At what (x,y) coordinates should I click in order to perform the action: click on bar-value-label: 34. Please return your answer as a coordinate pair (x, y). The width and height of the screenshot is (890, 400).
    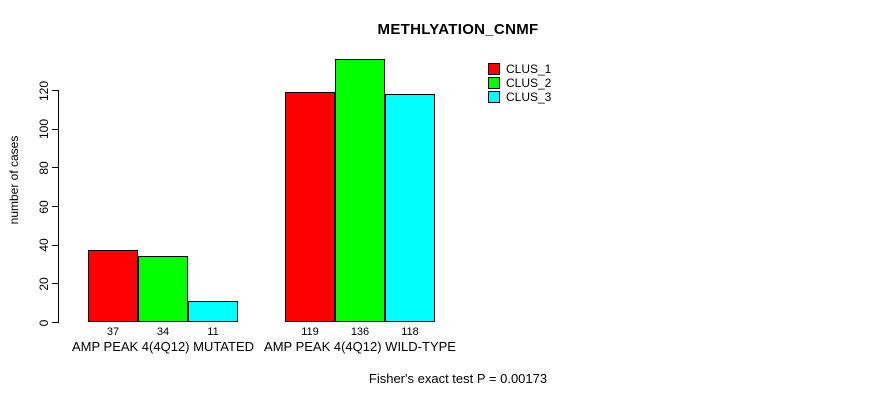
    Looking at the image, I should click on (163, 332).